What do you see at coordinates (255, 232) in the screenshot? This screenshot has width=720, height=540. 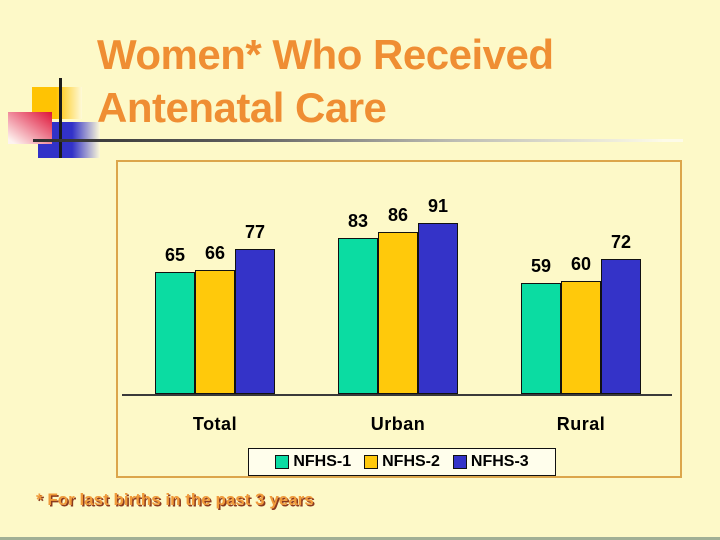 I see `bar-value-label-total-nfhs-3: 77` at bounding box center [255, 232].